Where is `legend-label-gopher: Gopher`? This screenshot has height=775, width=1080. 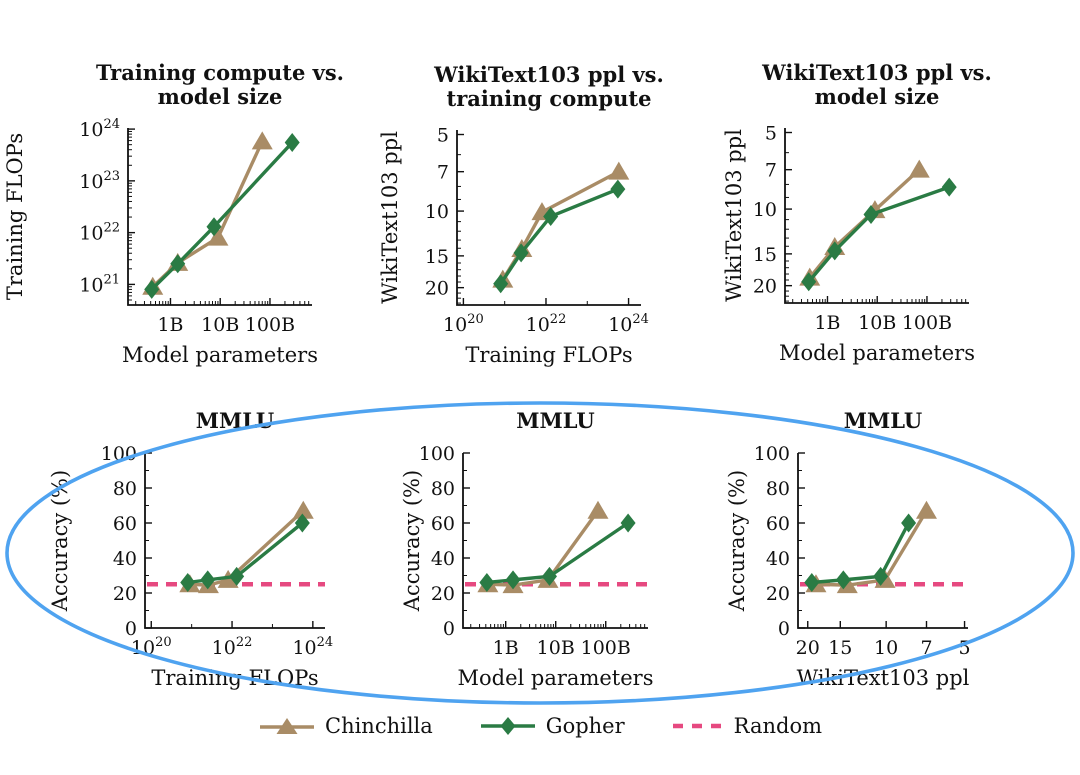 legend-label-gopher: Gopher is located at coordinates (585, 726).